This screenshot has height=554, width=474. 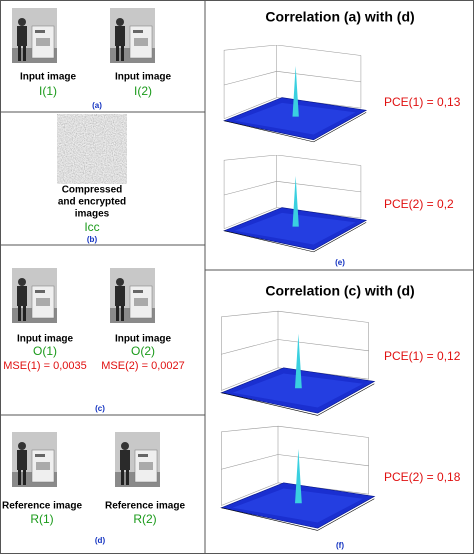 I want to click on plot-title: Correlation (c) with (d), so click(x=339, y=291).